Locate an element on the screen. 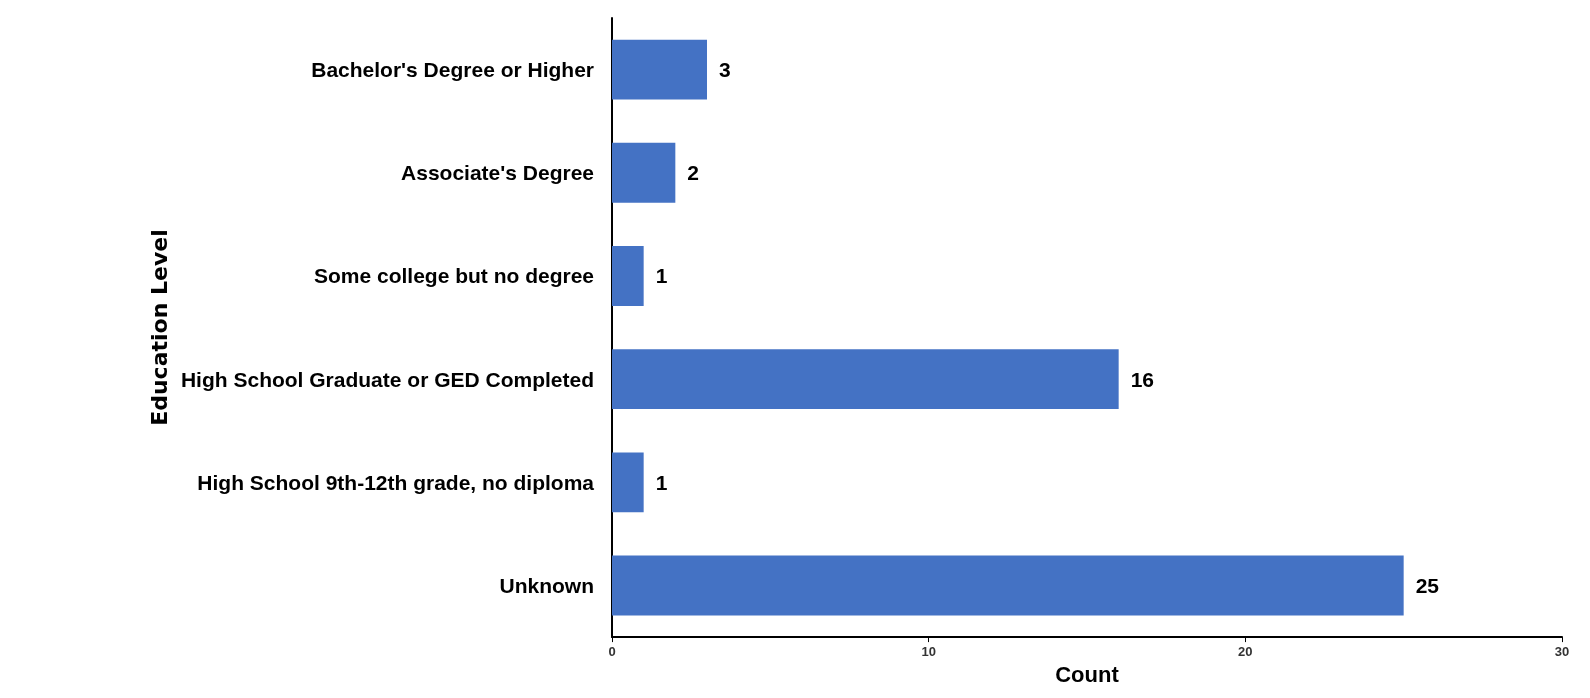 The height and width of the screenshot is (698, 1590). y-tick-label: High School Graduate or GED Completed is located at coordinates (387, 379).